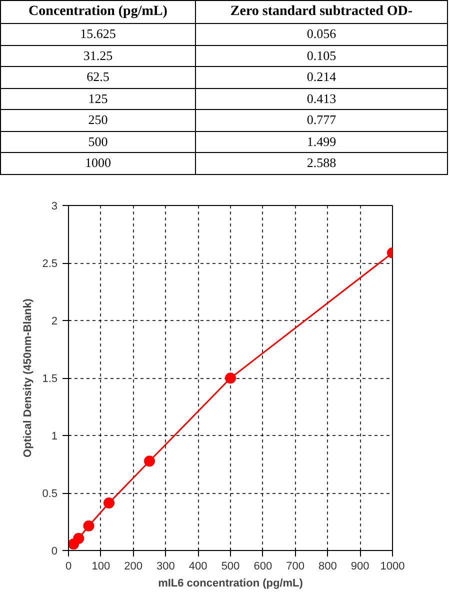 The image size is (450, 605). Describe the element at coordinates (327, 566) in the screenshot. I see `x-tick-label: 800` at that location.